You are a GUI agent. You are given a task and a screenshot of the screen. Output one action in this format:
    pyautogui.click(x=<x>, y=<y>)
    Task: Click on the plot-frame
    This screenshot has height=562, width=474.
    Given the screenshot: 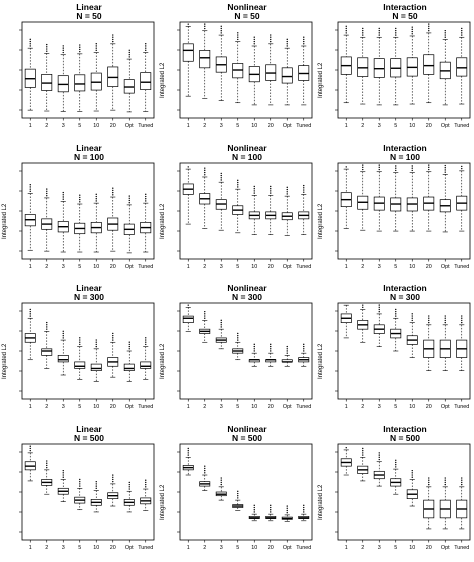 What is the action you would take?
    pyautogui.click(x=88, y=210)
    